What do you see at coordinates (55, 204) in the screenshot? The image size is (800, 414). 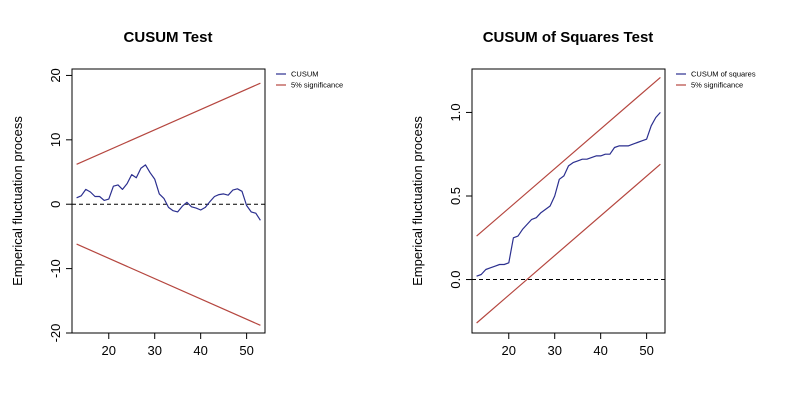 I see `y-tick-label: 0` at bounding box center [55, 204].